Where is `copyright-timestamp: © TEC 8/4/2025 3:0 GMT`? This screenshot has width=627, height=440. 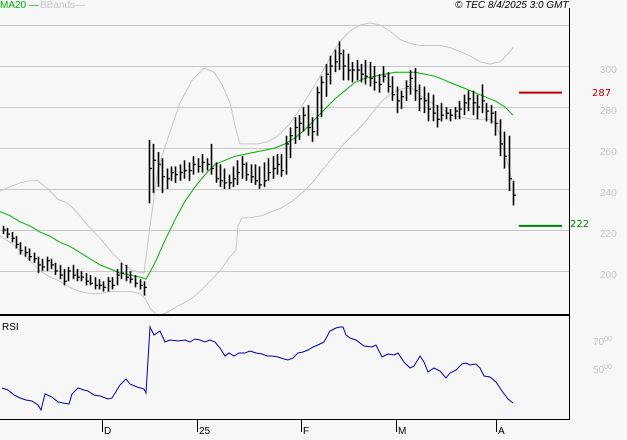
copyright-timestamp: © TEC 8/4/2025 3:0 GMT is located at coordinates (512, 5).